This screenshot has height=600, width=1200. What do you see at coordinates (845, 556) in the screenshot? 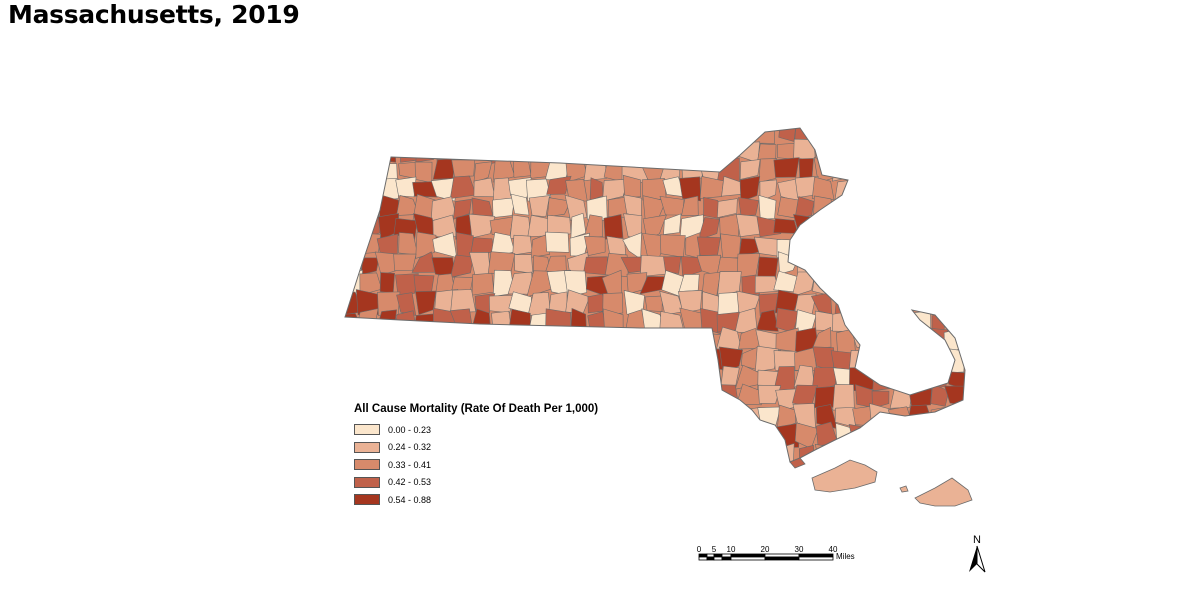
I see `scale-unit-label: Miles` at bounding box center [845, 556].